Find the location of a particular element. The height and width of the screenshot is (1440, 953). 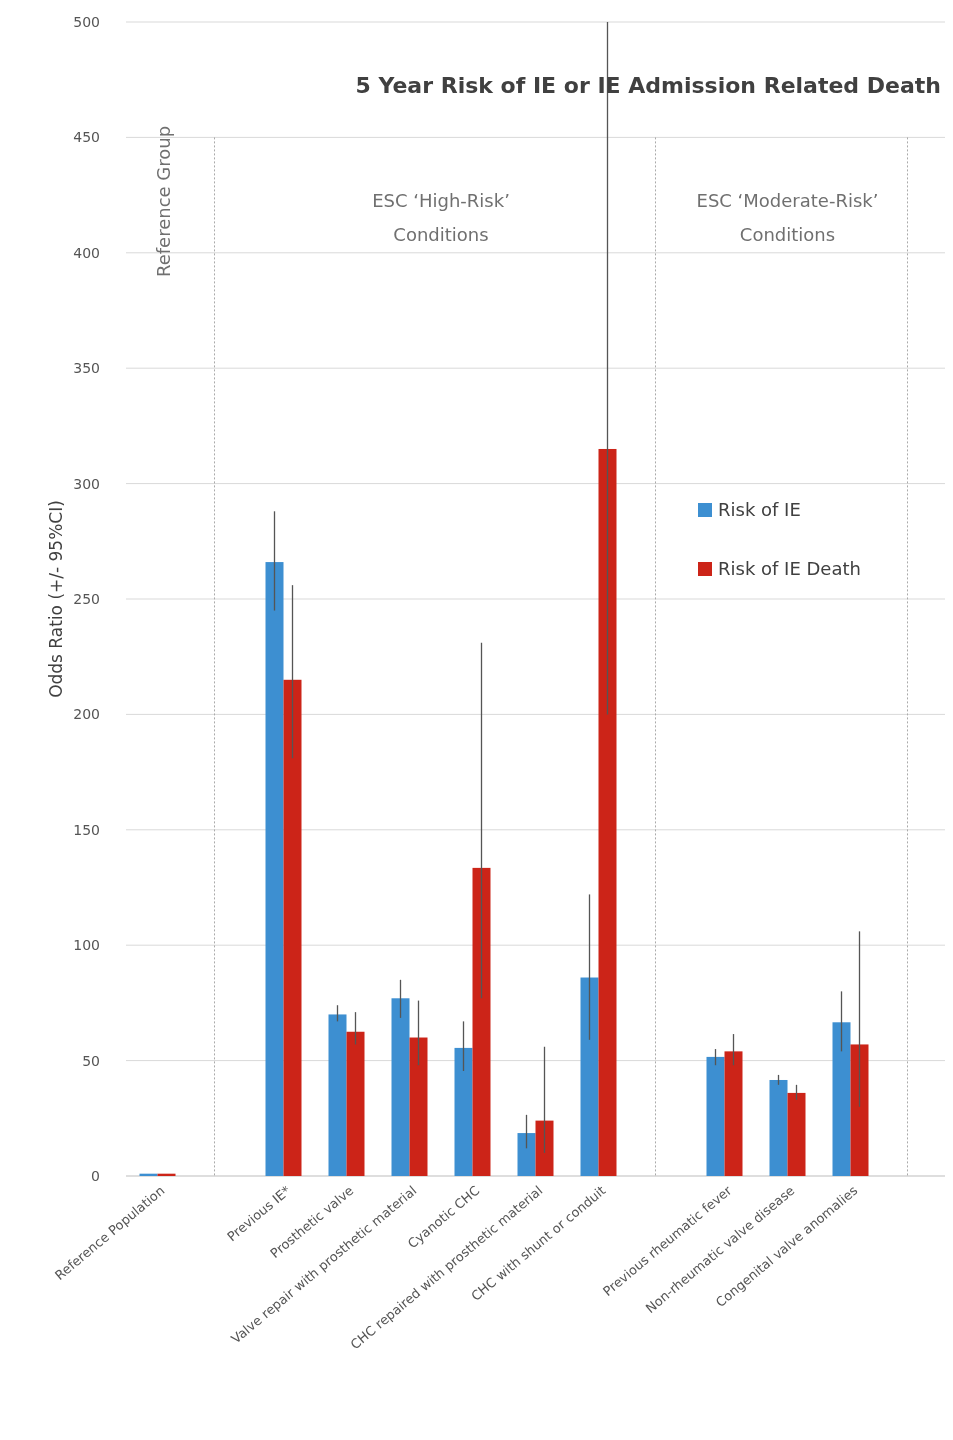

annotation: Reference Group is located at coordinates (163, 201).